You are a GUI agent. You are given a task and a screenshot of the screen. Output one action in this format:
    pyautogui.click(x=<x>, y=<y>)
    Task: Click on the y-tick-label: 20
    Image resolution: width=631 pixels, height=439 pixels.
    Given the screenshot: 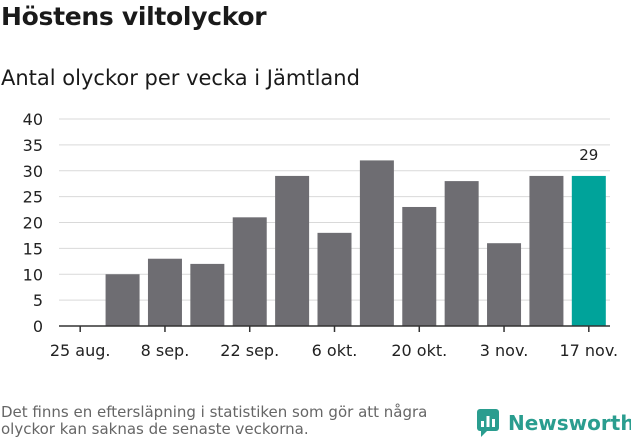 What is the action you would take?
    pyautogui.click(x=33, y=223)
    